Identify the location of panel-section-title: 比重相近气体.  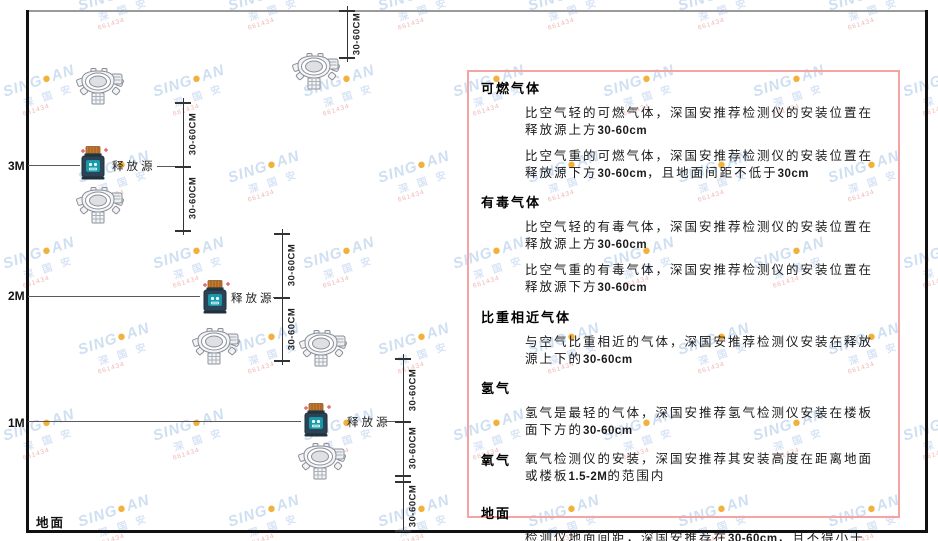
(526, 318).